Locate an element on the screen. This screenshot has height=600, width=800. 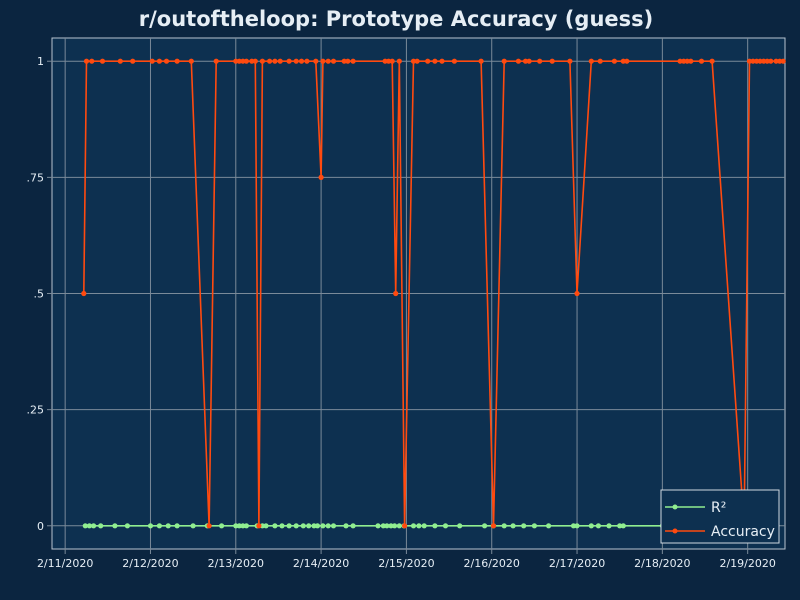
x-tick-label: 2/14/2020 is located at coordinates (321, 563).